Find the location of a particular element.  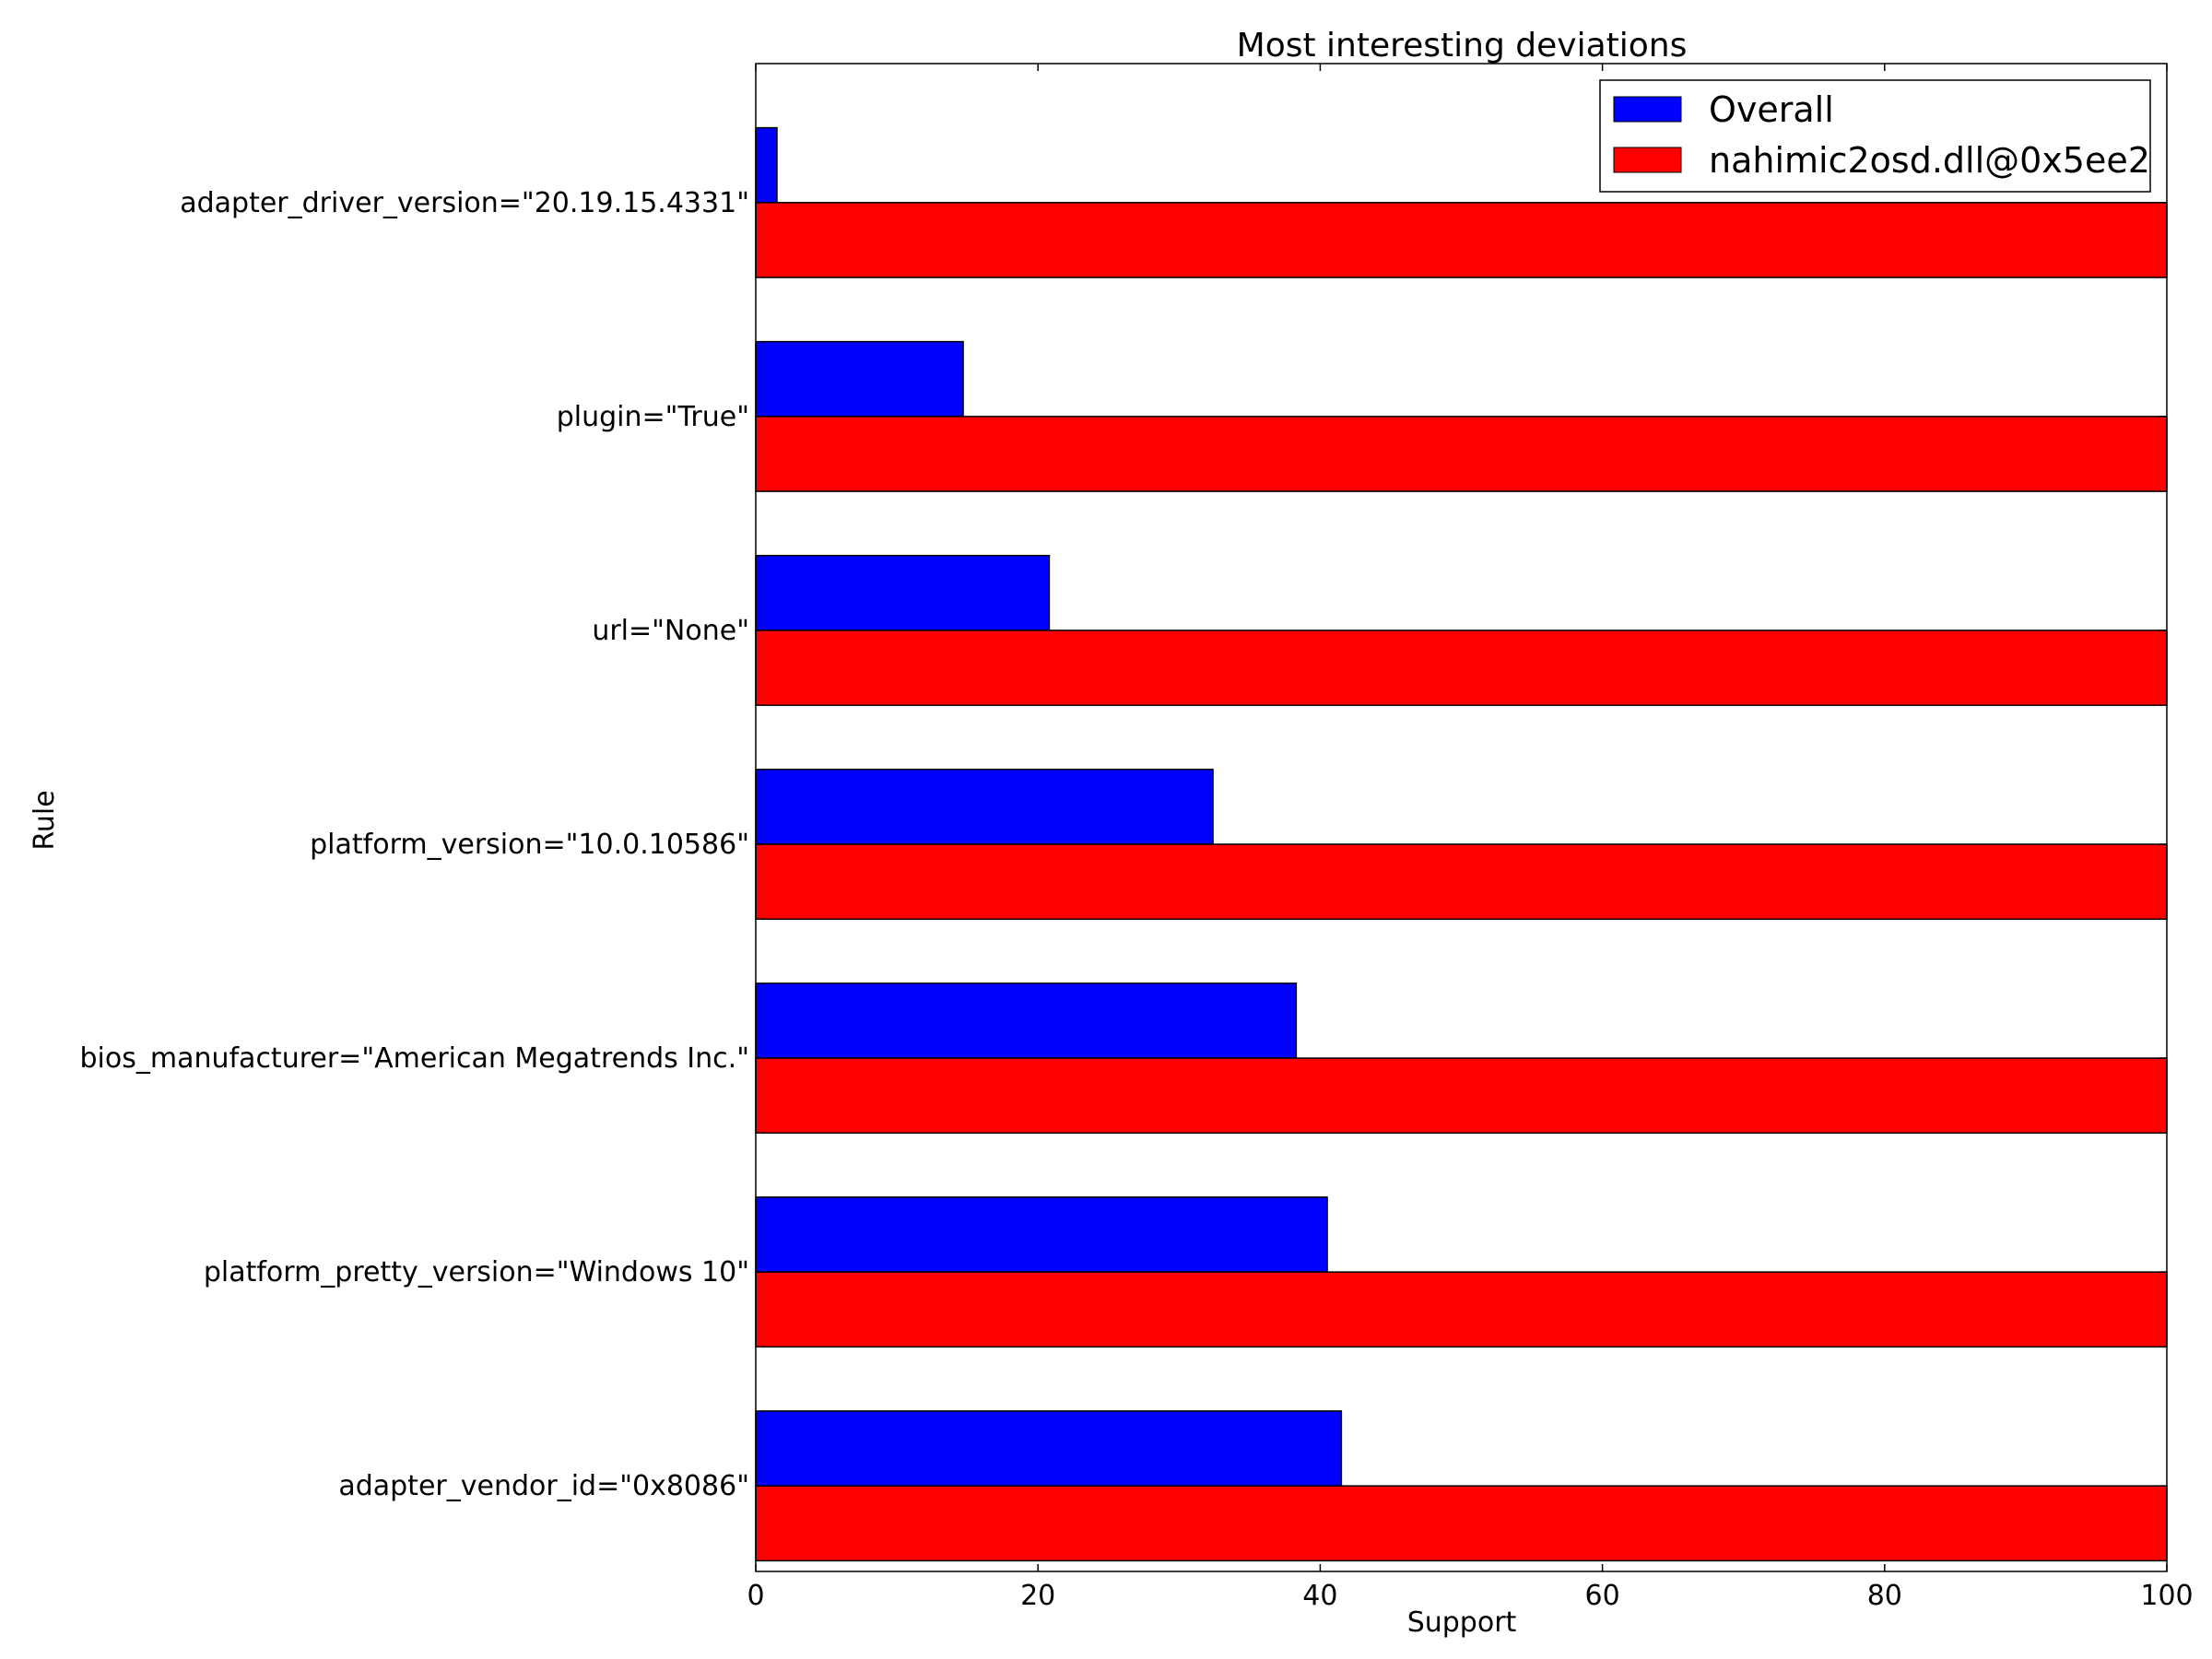

x-axis-label: Support is located at coordinates (1462, 1622).